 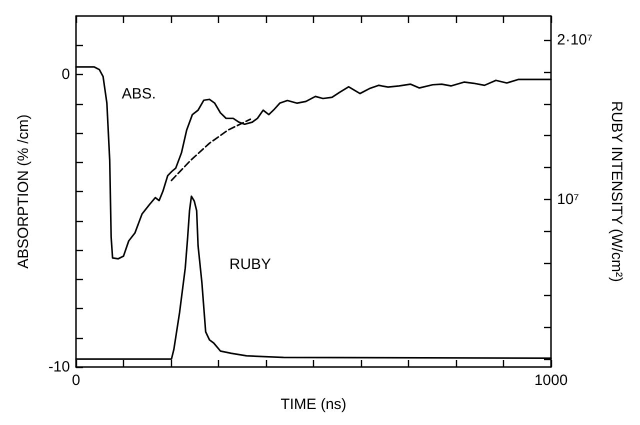 What do you see at coordinates (23, 191) in the screenshot?
I see `y-axis-title: ABSORPTION (% /cm)` at bounding box center [23, 191].